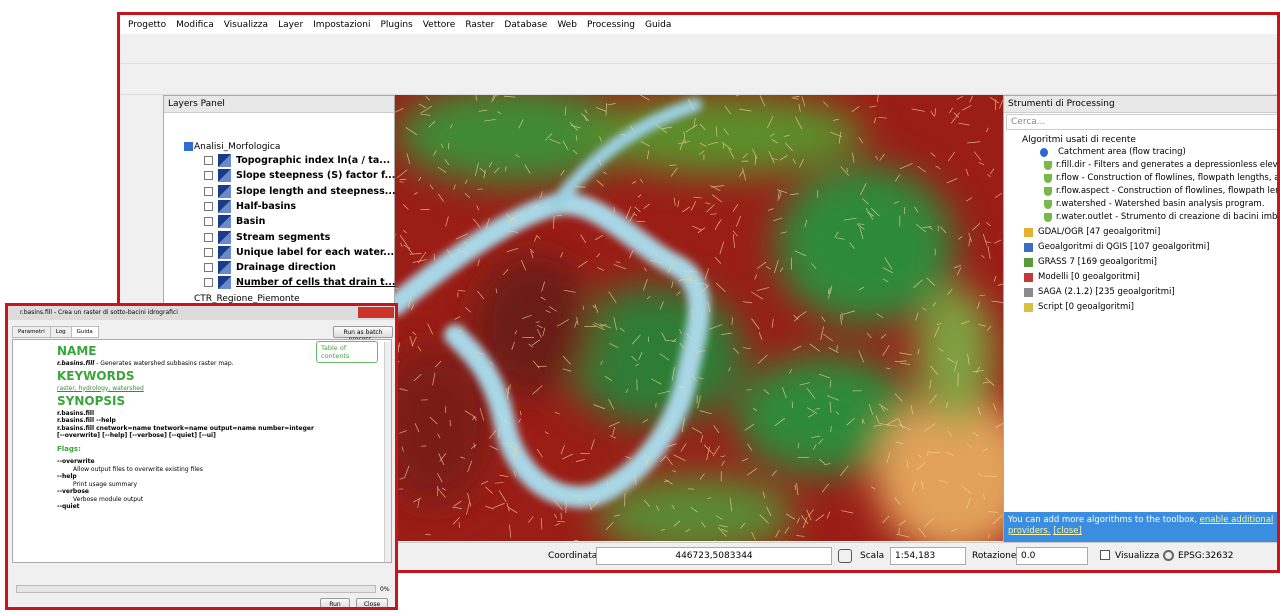  What do you see at coordinates (1067, 531) in the screenshot?
I see `link: [close]` at bounding box center [1067, 531].